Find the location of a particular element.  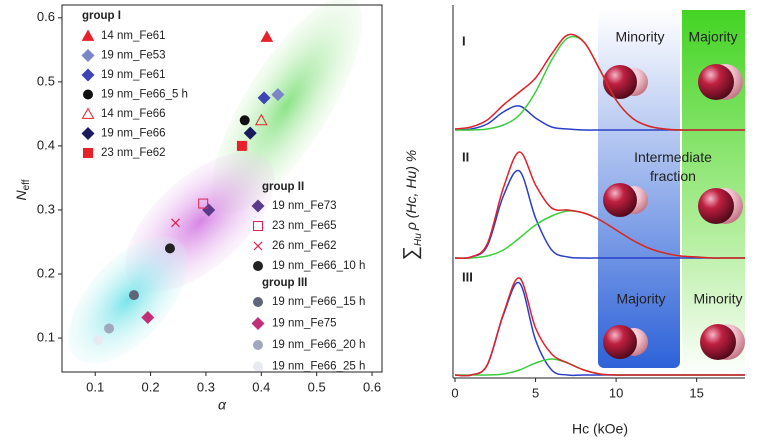

y-axis-label-sub: eff is located at coordinates (26, 184).